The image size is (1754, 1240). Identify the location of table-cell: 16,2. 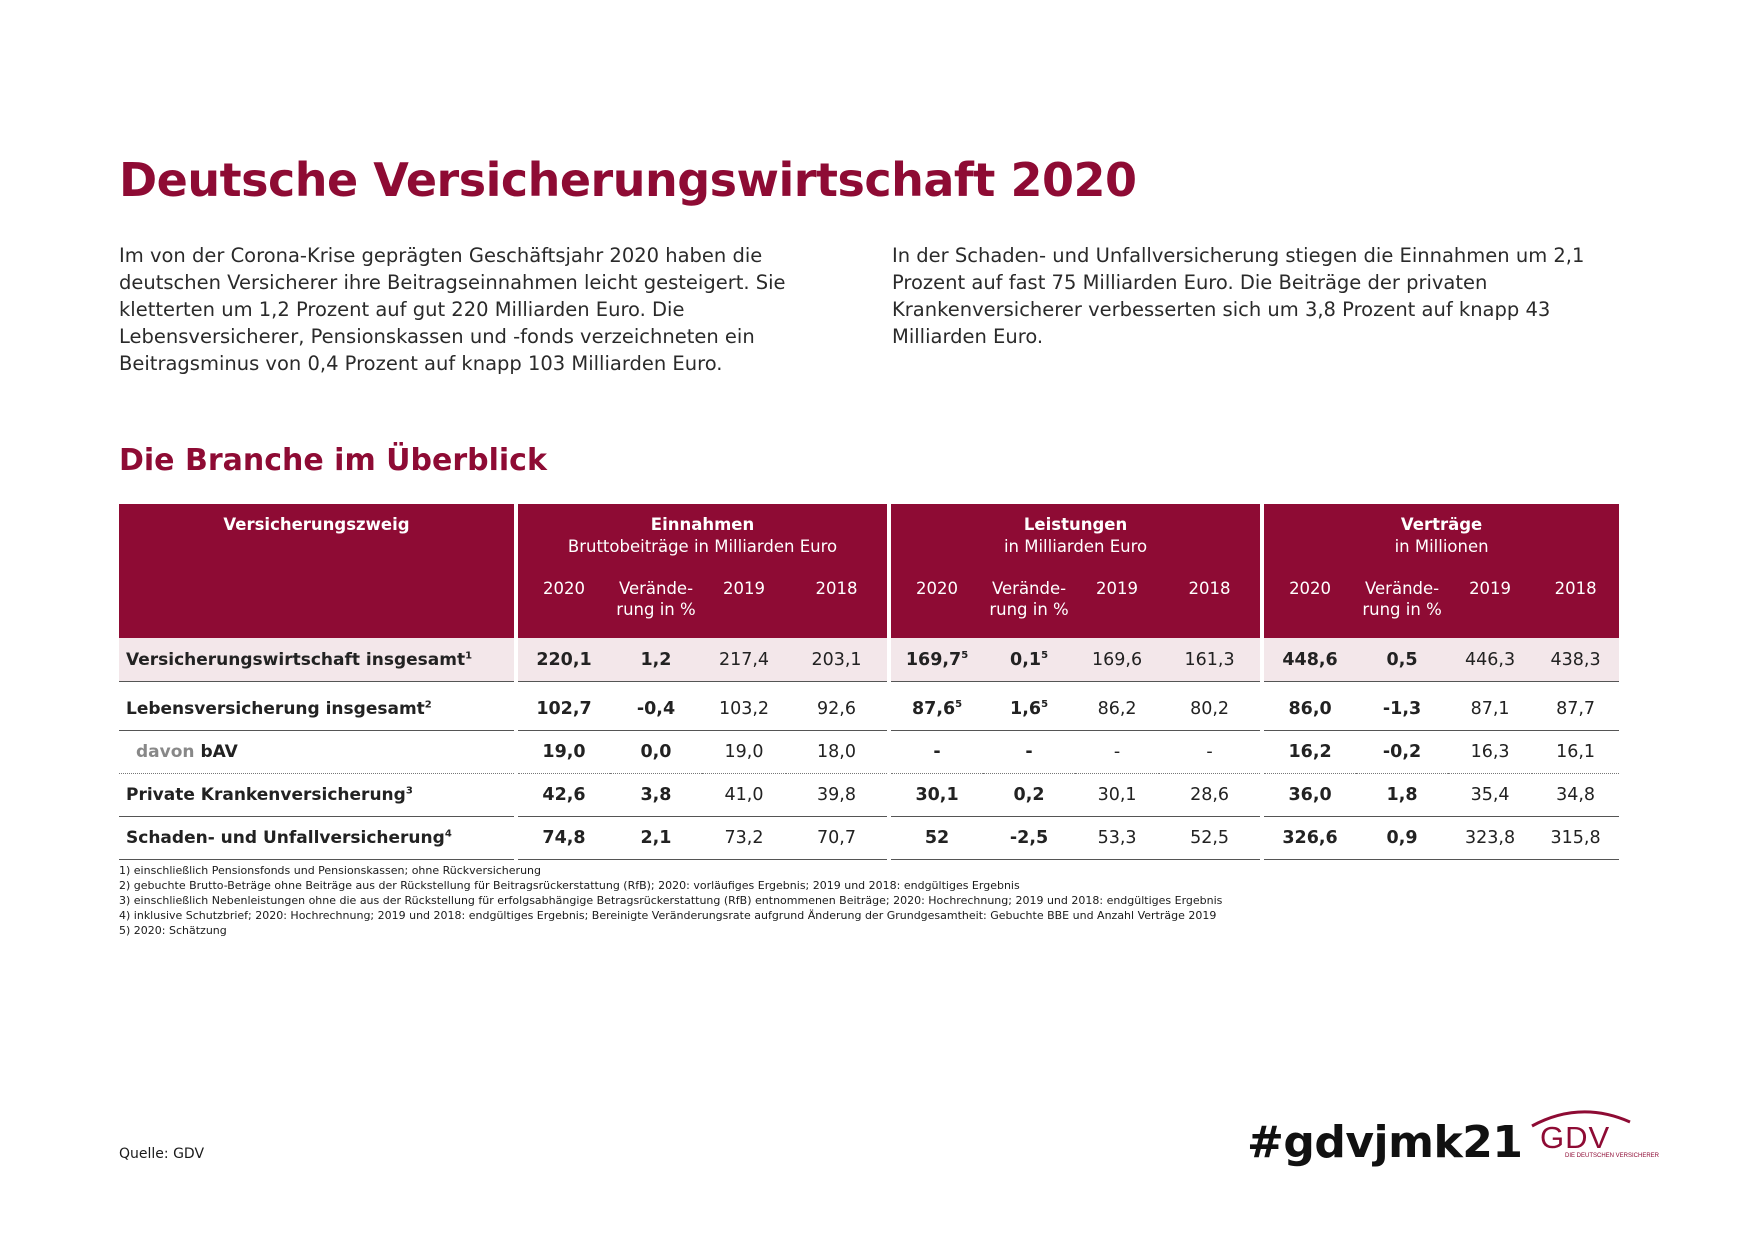
(1308, 752).